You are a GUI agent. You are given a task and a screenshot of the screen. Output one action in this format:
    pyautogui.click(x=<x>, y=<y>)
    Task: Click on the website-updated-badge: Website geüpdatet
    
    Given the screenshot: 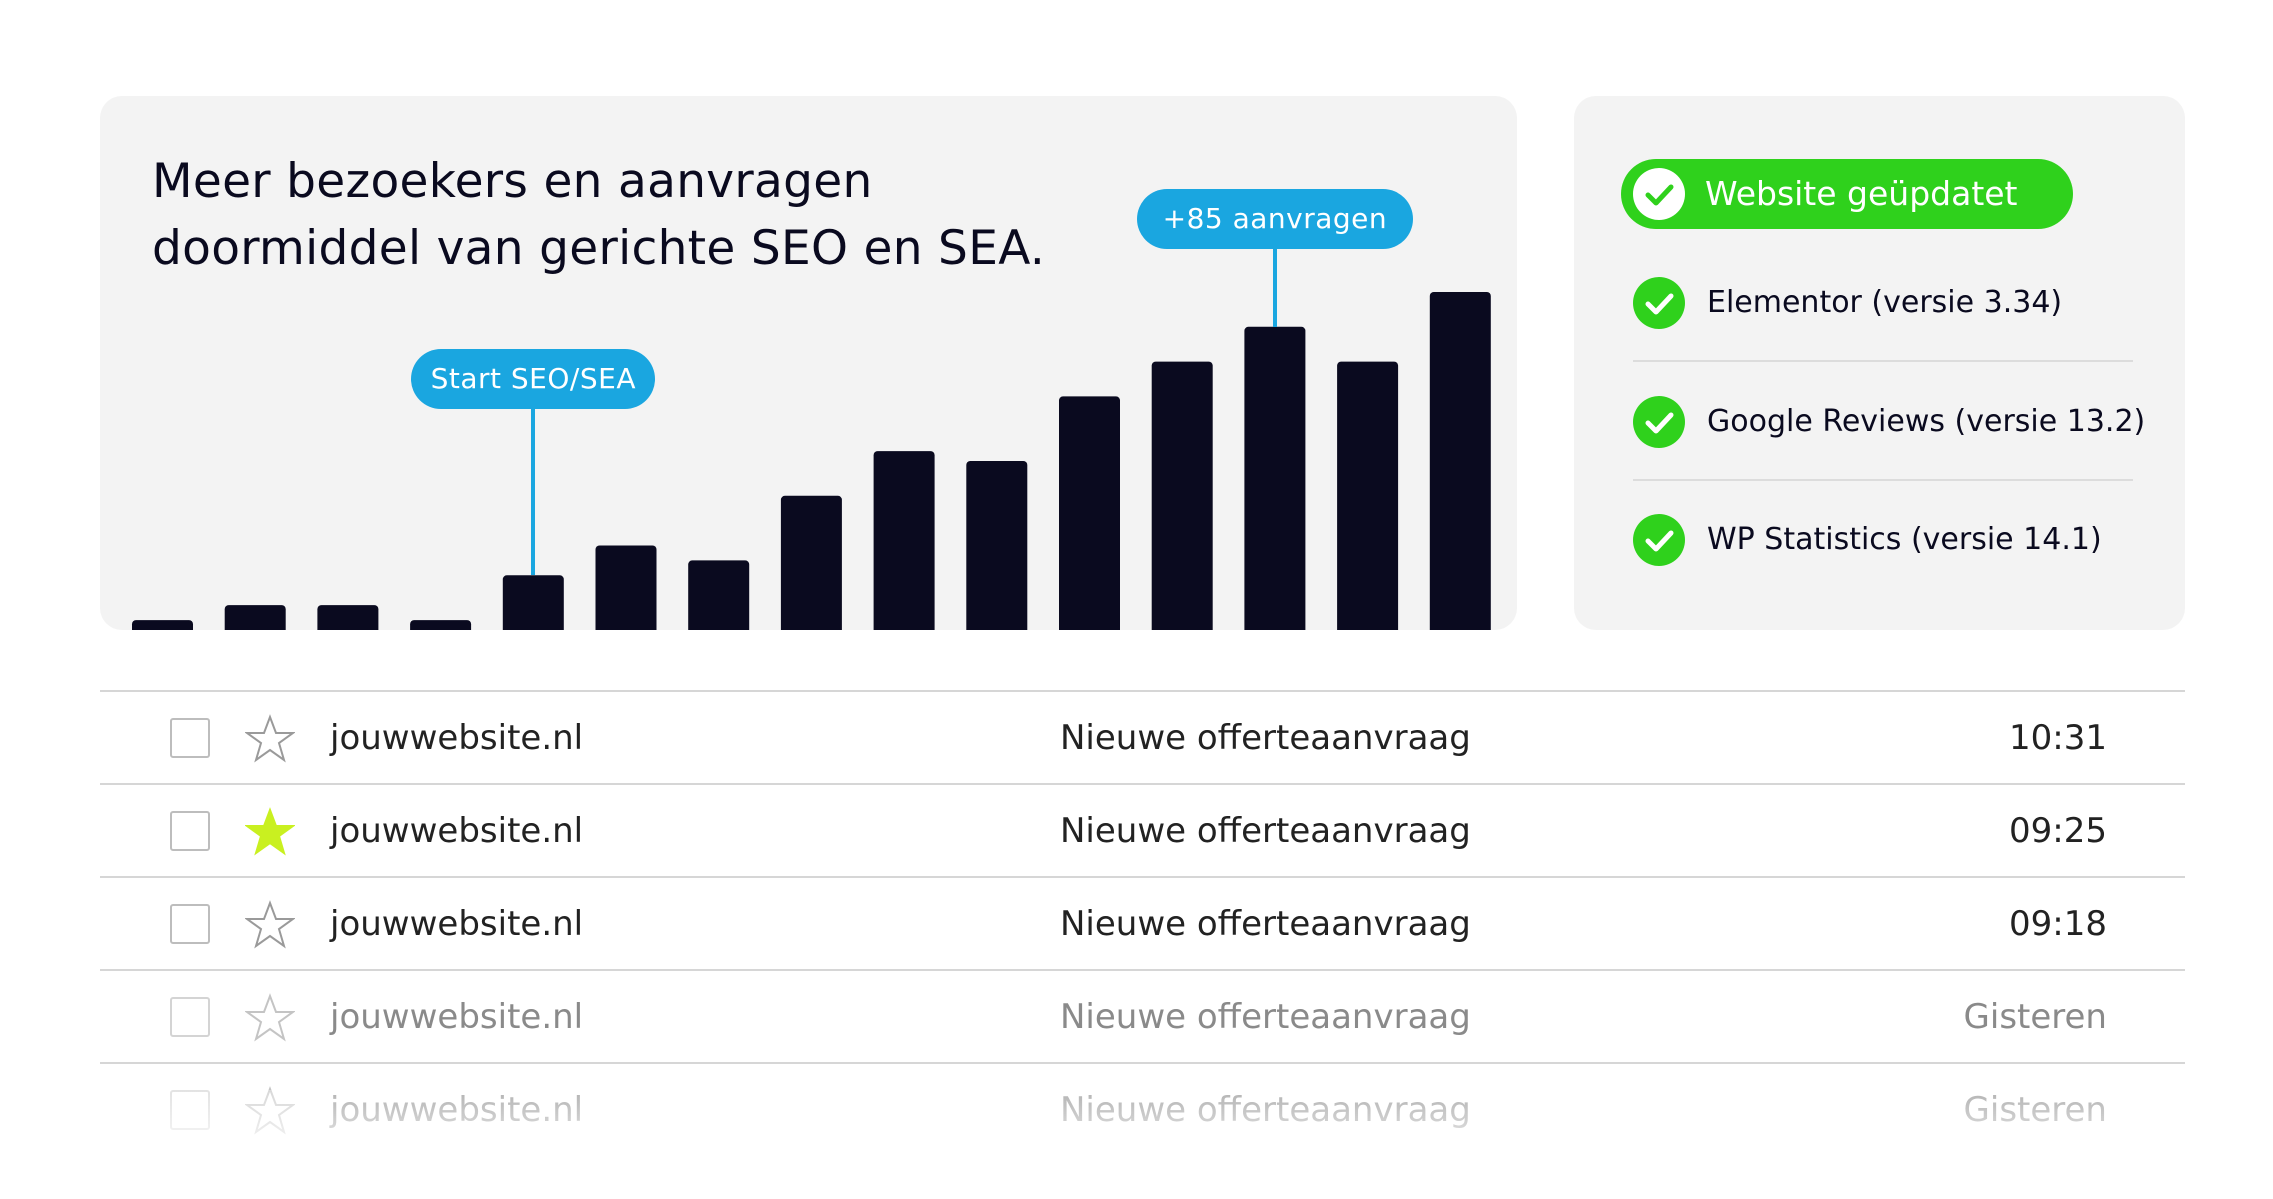 What is the action you would take?
    pyautogui.click(x=1847, y=194)
    